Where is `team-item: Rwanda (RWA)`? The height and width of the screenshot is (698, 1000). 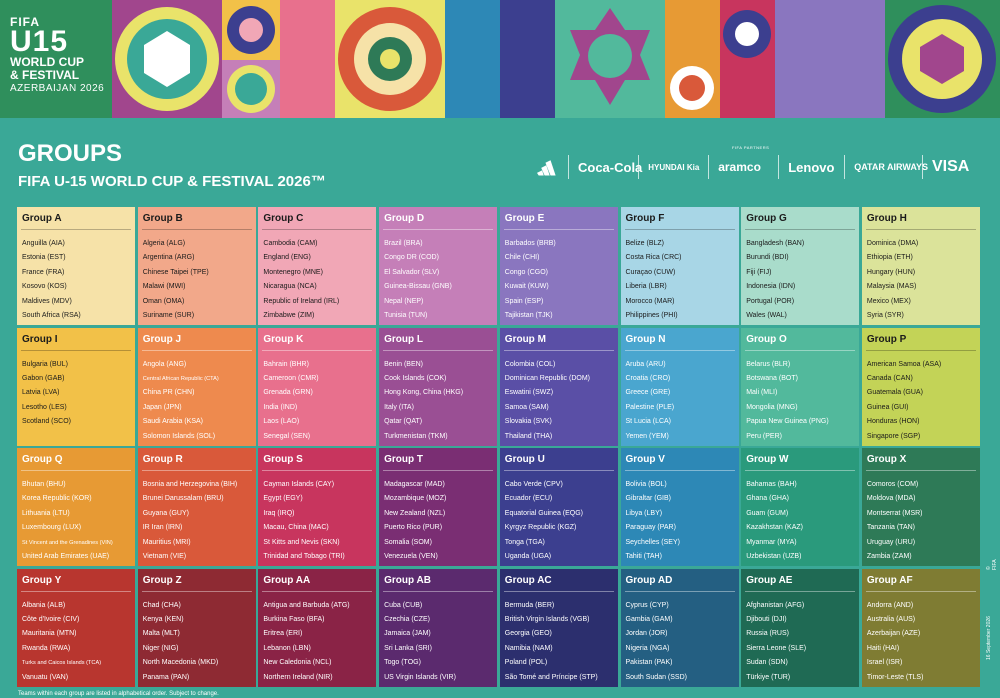
team-item: Rwanda (RWA) is located at coordinates (46, 648).